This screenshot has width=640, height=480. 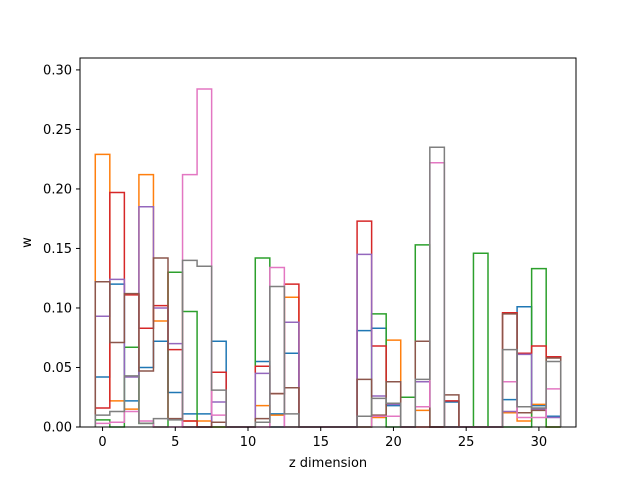 I want to click on x-axis-ticks: 0 5 10 15 20 25 30, so click(x=322, y=438).